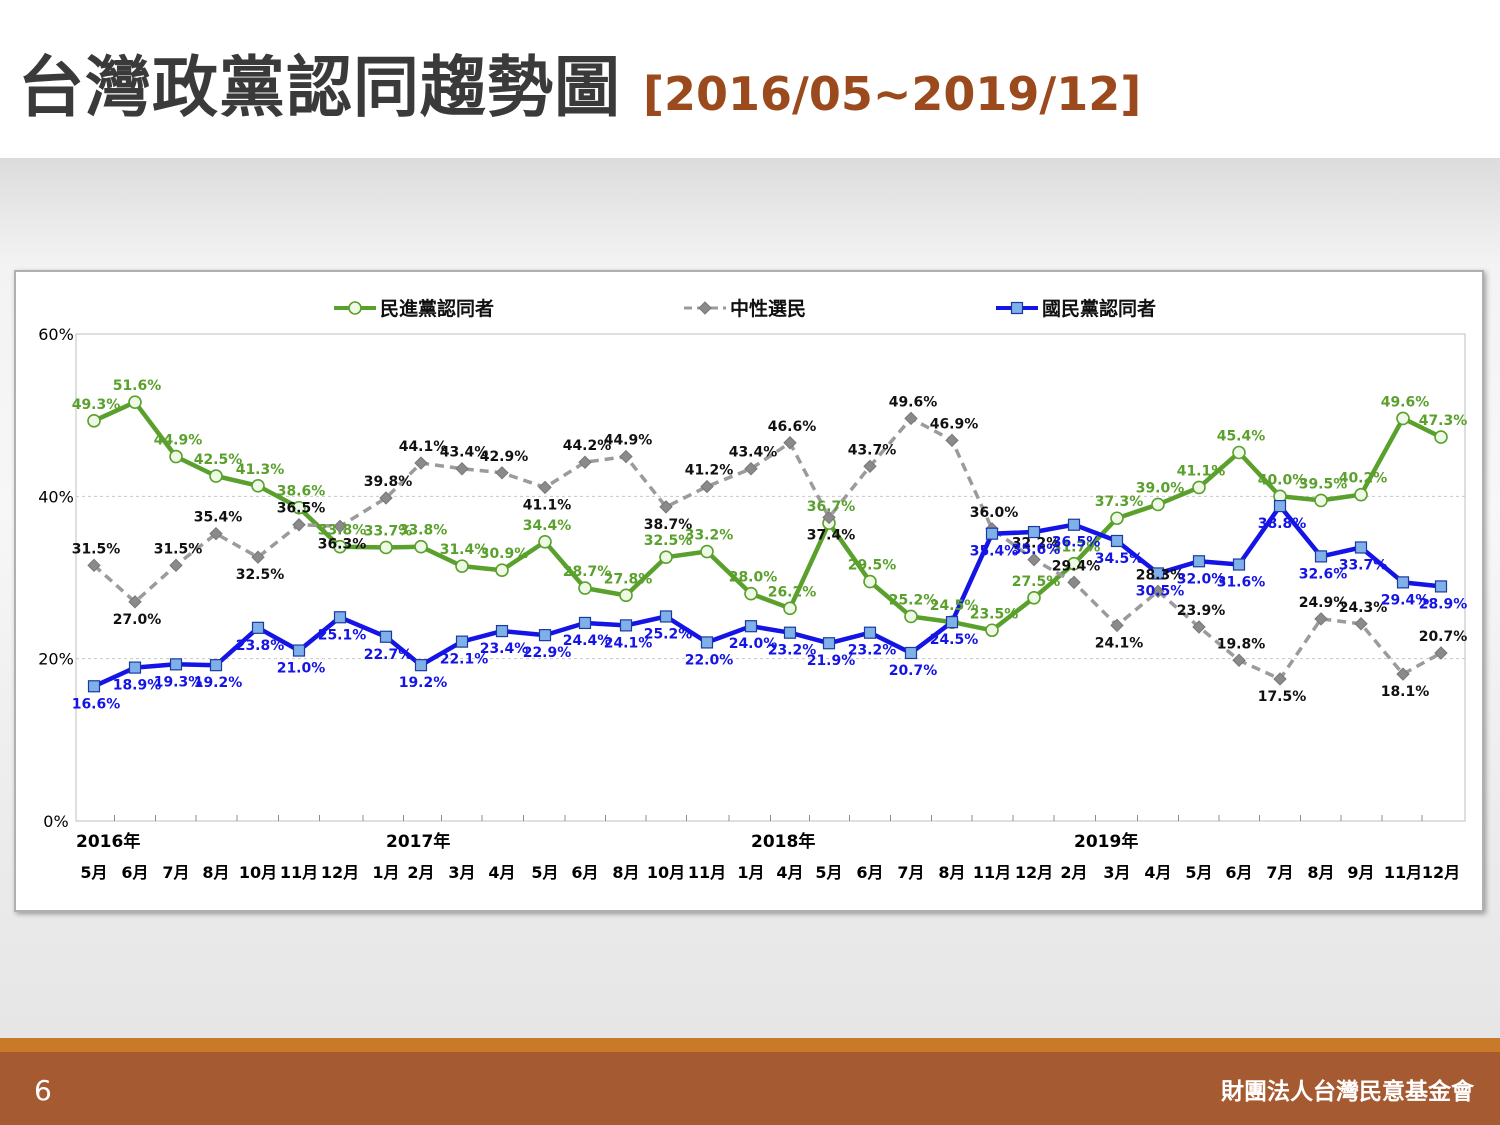 Image resolution: width=1500 pixels, height=1125 pixels. What do you see at coordinates (178, 441) in the screenshot?
I see `data-label-0: 44.9%` at bounding box center [178, 441].